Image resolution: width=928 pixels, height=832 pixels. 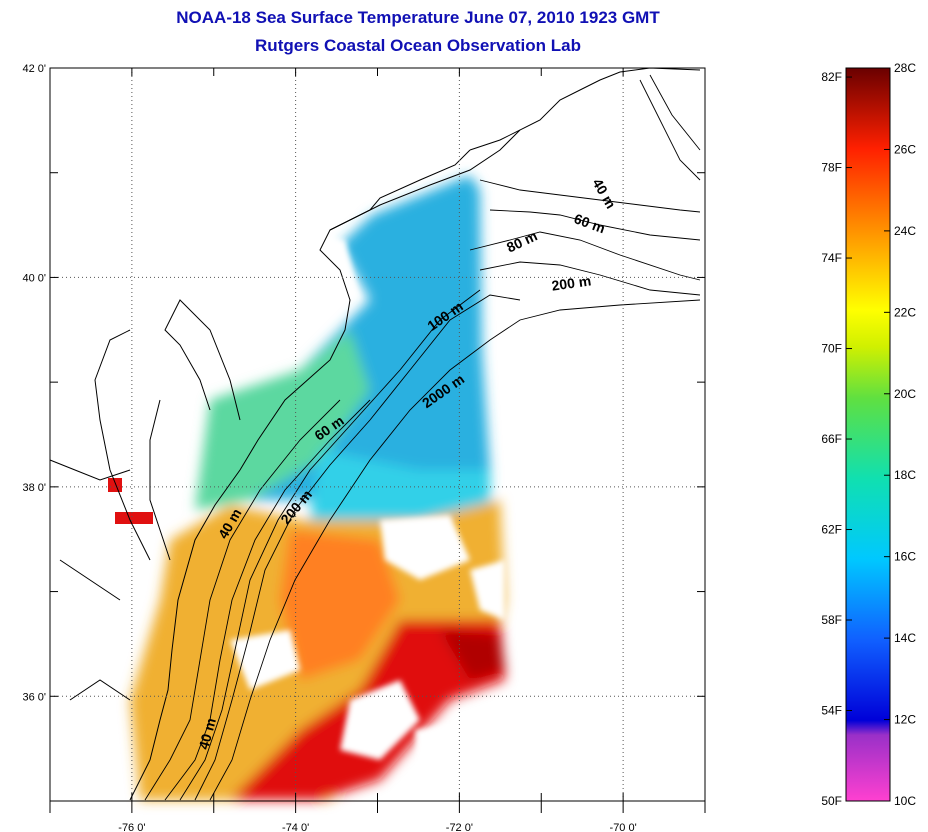 What do you see at coordinates (34, 488) in the screenshot?
I see `lat-tick-label: 38 0'` at bounding box center [34, 488].